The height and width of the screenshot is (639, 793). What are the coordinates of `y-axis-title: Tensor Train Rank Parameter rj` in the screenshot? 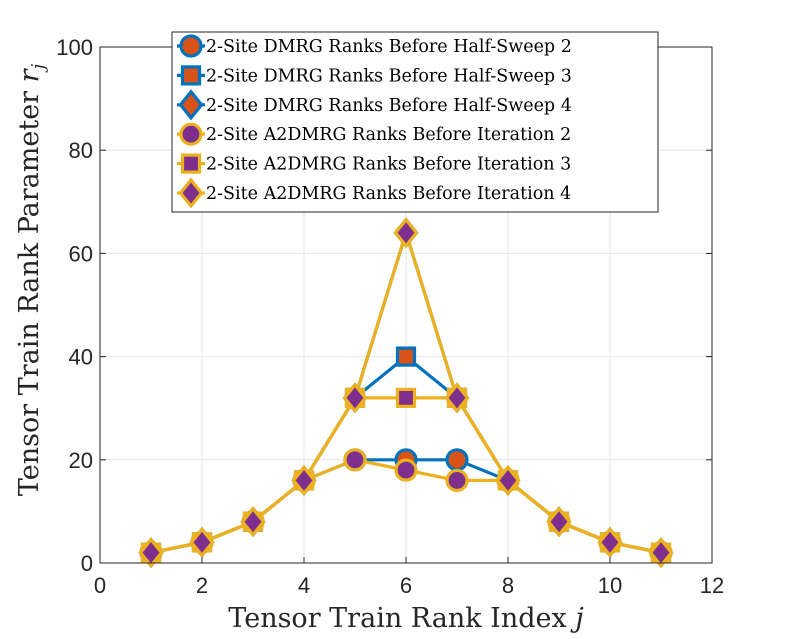 It's located at (31, 279).